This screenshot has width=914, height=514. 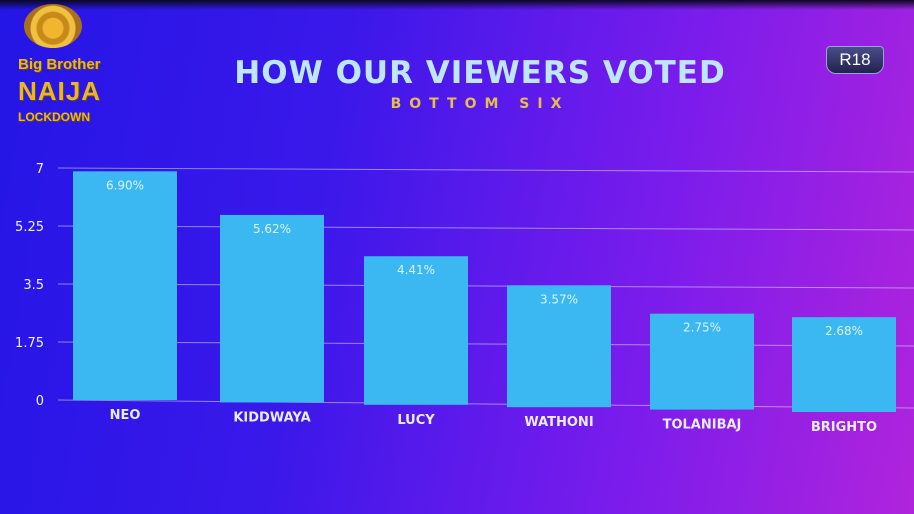 I want to click on x-tick-label: NEO, so click(x=125, y=415).